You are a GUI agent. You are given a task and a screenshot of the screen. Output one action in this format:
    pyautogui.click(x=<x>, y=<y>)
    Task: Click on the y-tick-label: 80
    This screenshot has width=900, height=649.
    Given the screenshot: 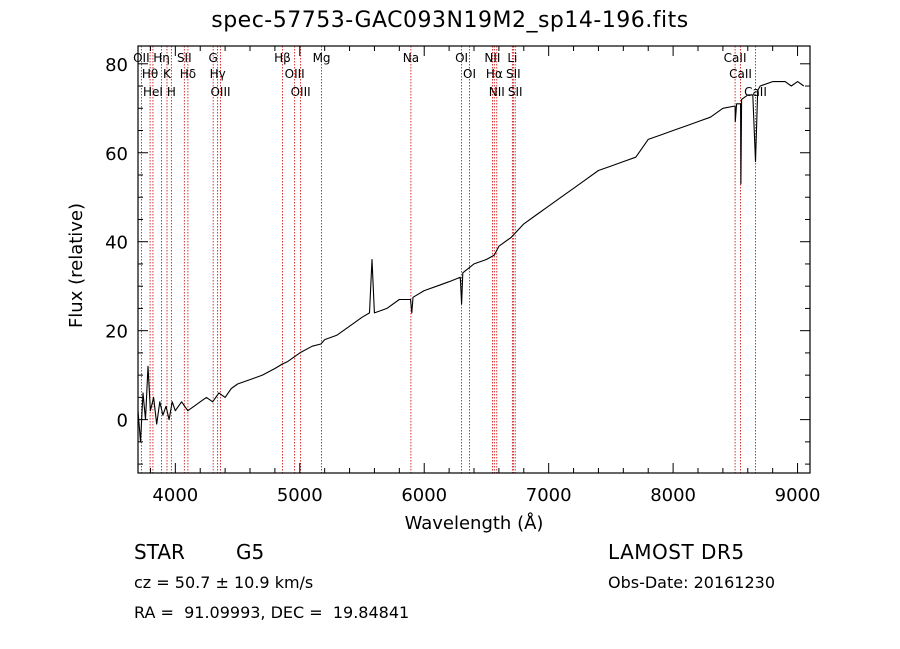 What is the action you would take?
    pyautogui.click(x=116, y=65)
    